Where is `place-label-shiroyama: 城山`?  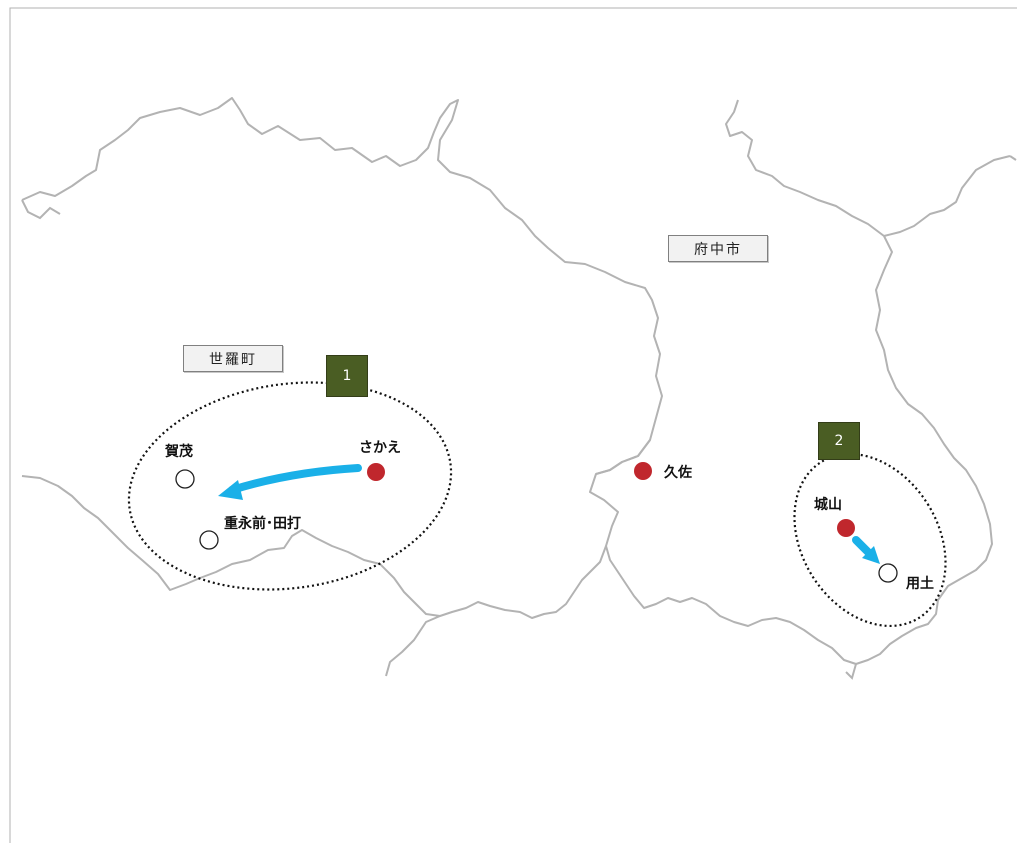 place-label-shiroyama: 城山 is located at coordinates (828, 504).